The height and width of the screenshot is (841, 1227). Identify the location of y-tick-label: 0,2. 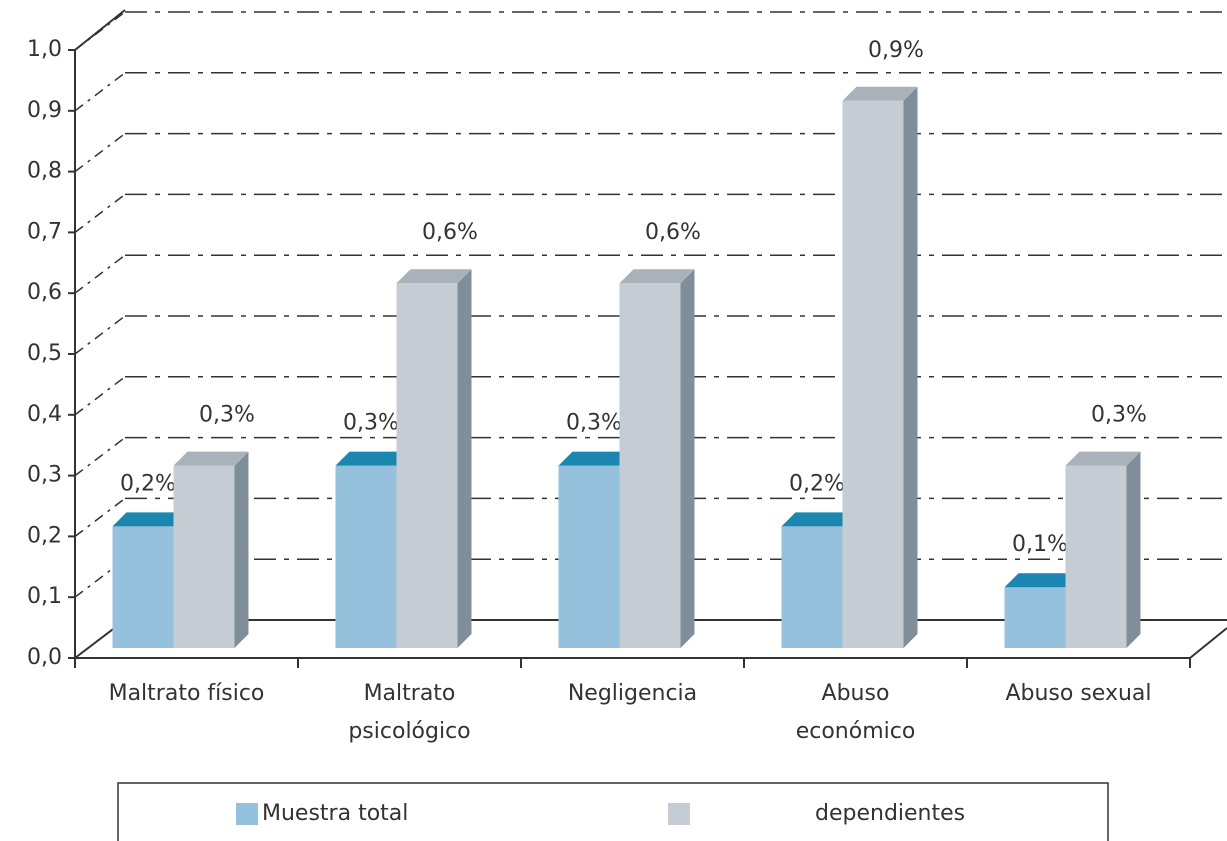
(44, 535).